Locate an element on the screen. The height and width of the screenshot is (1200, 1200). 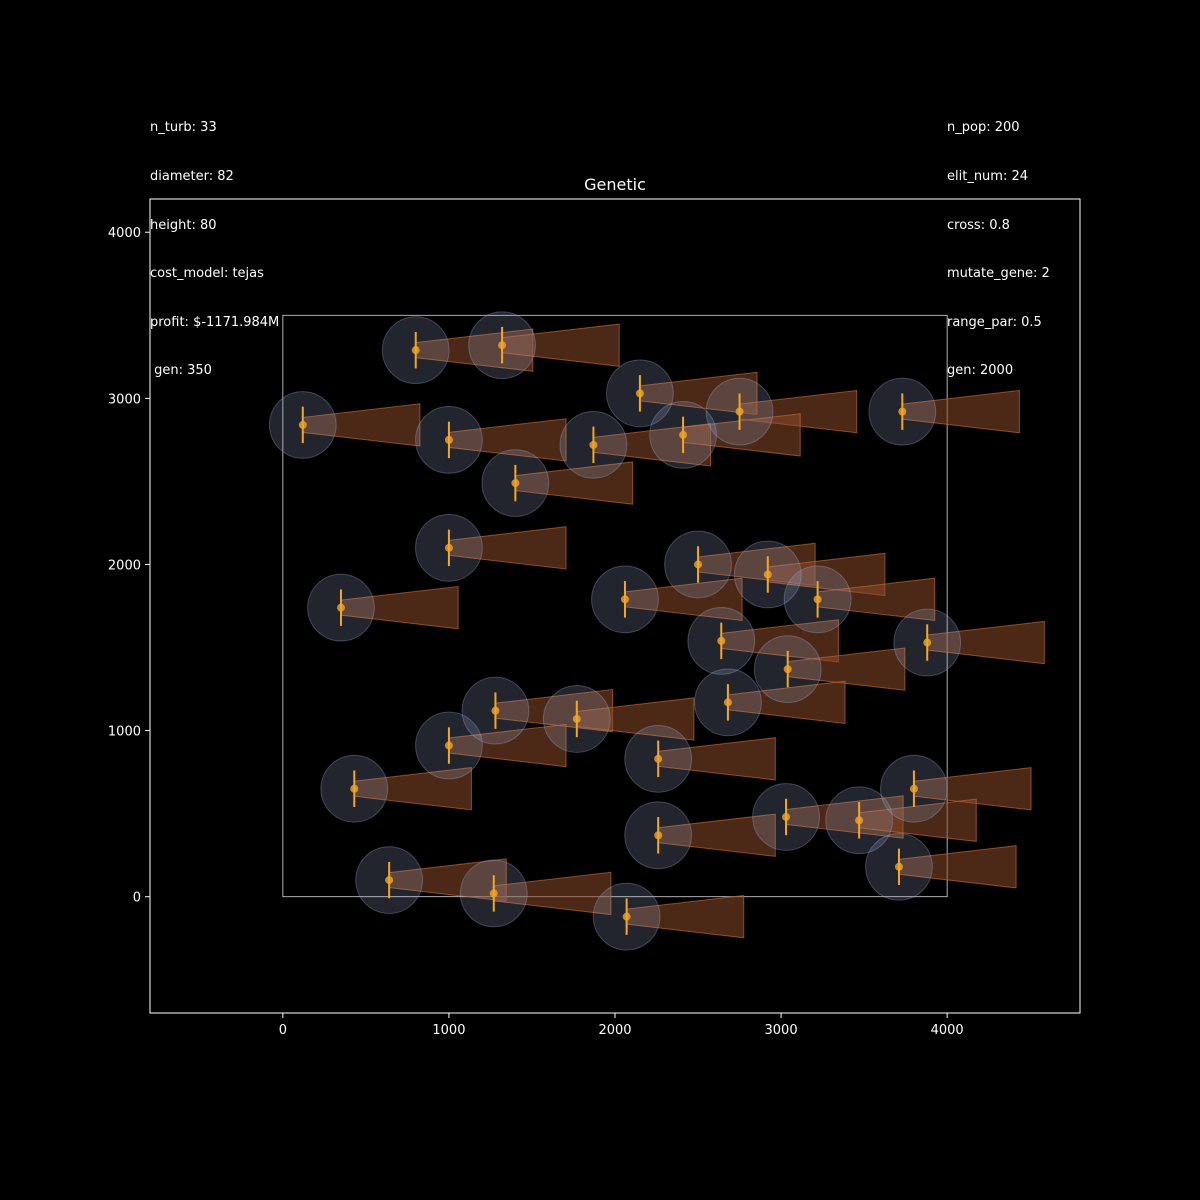
x-tick-label: 1000 is located at coordinates (448, 1030).